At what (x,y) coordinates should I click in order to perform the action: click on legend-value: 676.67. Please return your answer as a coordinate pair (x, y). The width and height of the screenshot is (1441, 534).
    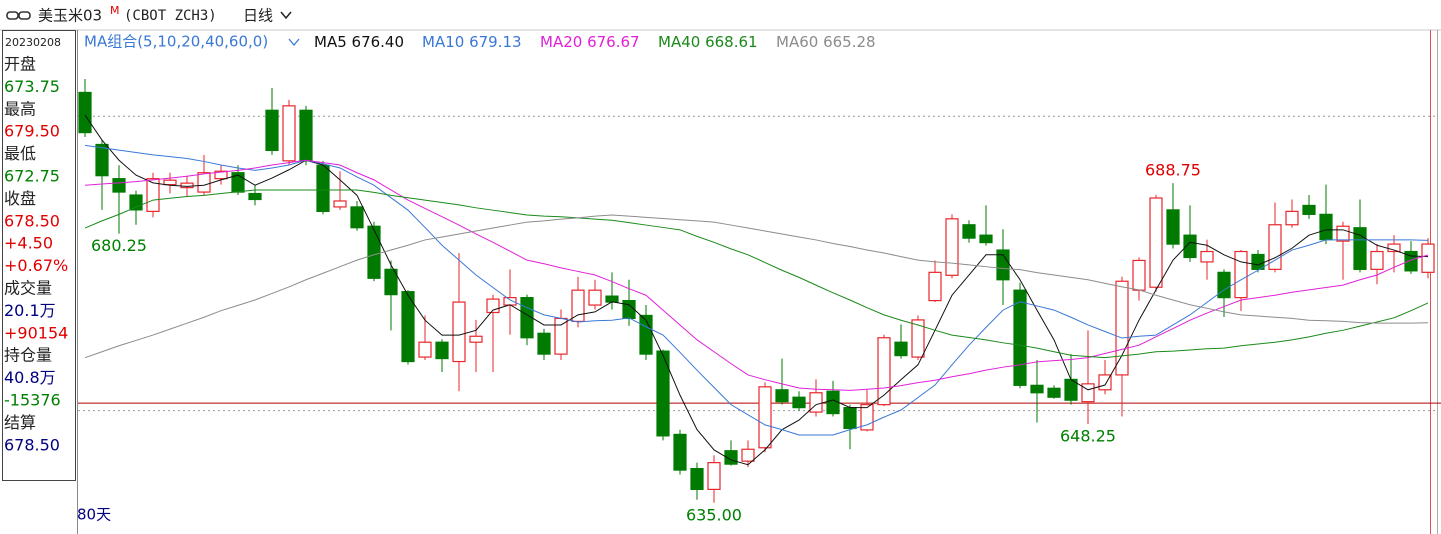
    Looking at the image, I should click on (613, 42).